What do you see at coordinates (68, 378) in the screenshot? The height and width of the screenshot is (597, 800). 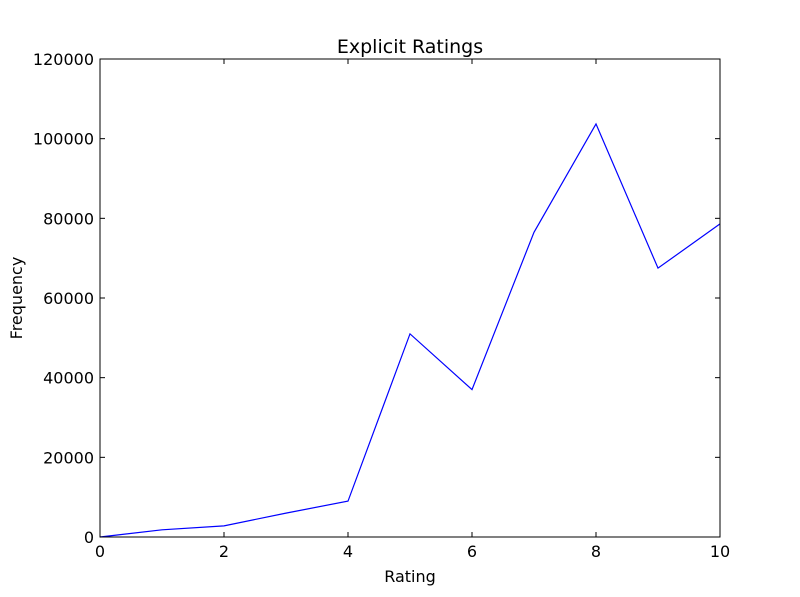 I see `y-tick-label: 40000` at bounding box center [68, 378].